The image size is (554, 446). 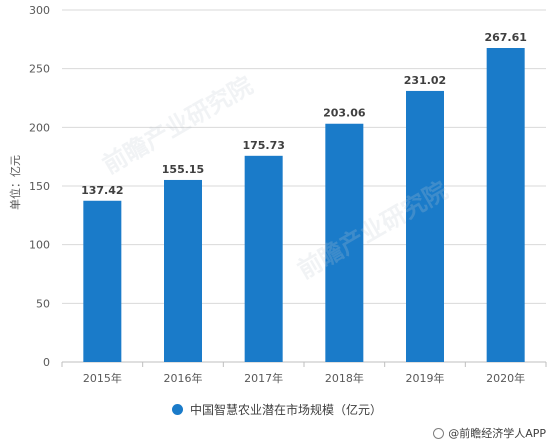 I want to click on data-label: 231.02, so click(x=425, y=80).